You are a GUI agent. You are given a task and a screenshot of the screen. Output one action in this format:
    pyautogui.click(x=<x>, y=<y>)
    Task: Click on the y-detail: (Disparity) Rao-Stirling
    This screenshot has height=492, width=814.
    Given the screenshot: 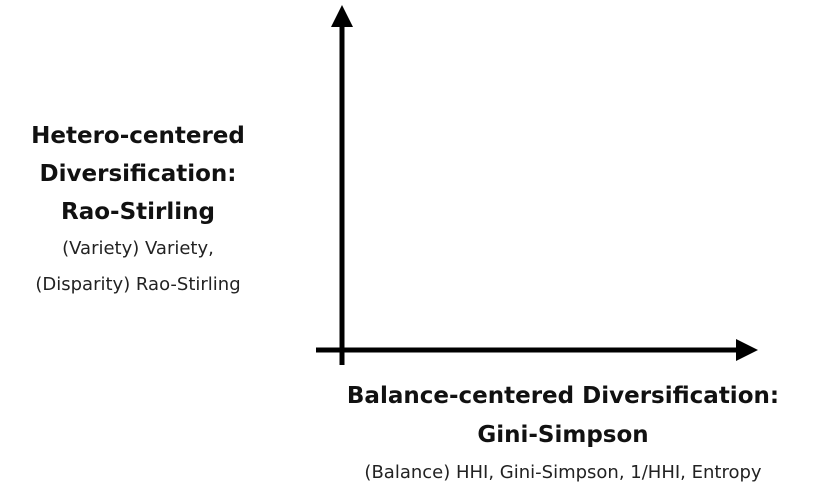 What is the action you would take?
    pyautogui.click(x=137, y=284)
    